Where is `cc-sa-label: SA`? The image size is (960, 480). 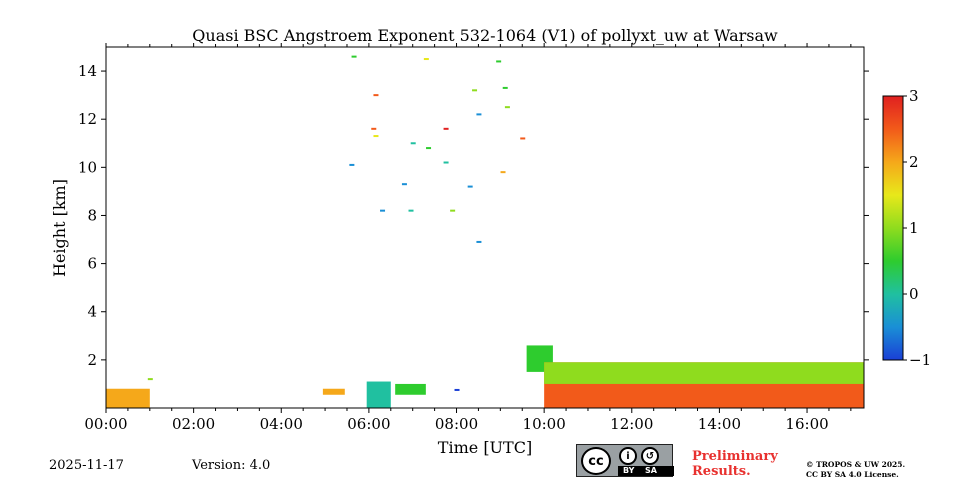
cc-sa-label: SA is located at coordinates (651, 470).